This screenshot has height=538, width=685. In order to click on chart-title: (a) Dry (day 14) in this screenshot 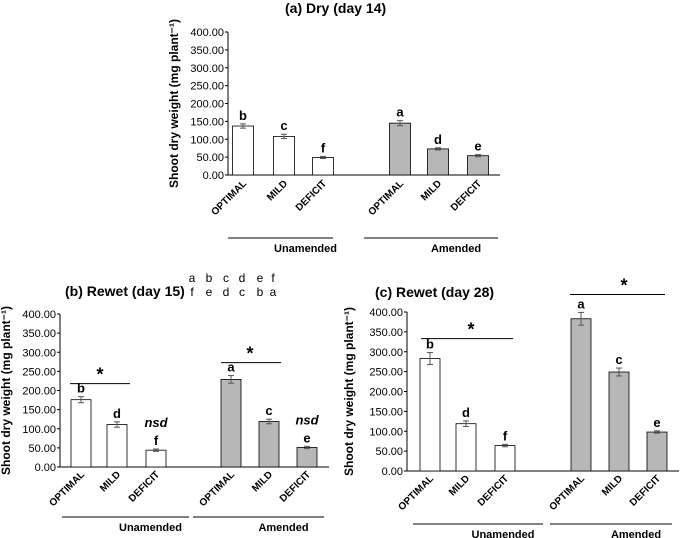, I will do `click(335, 8)`.